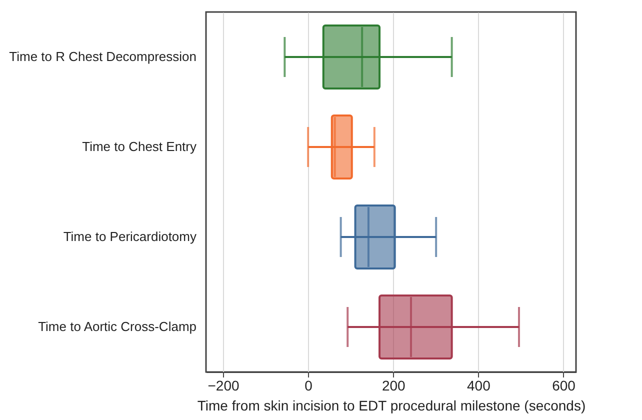 The height and width of the screenshot is (420, 642). I want to click on x-tick-label: −200, so click(224, 386).